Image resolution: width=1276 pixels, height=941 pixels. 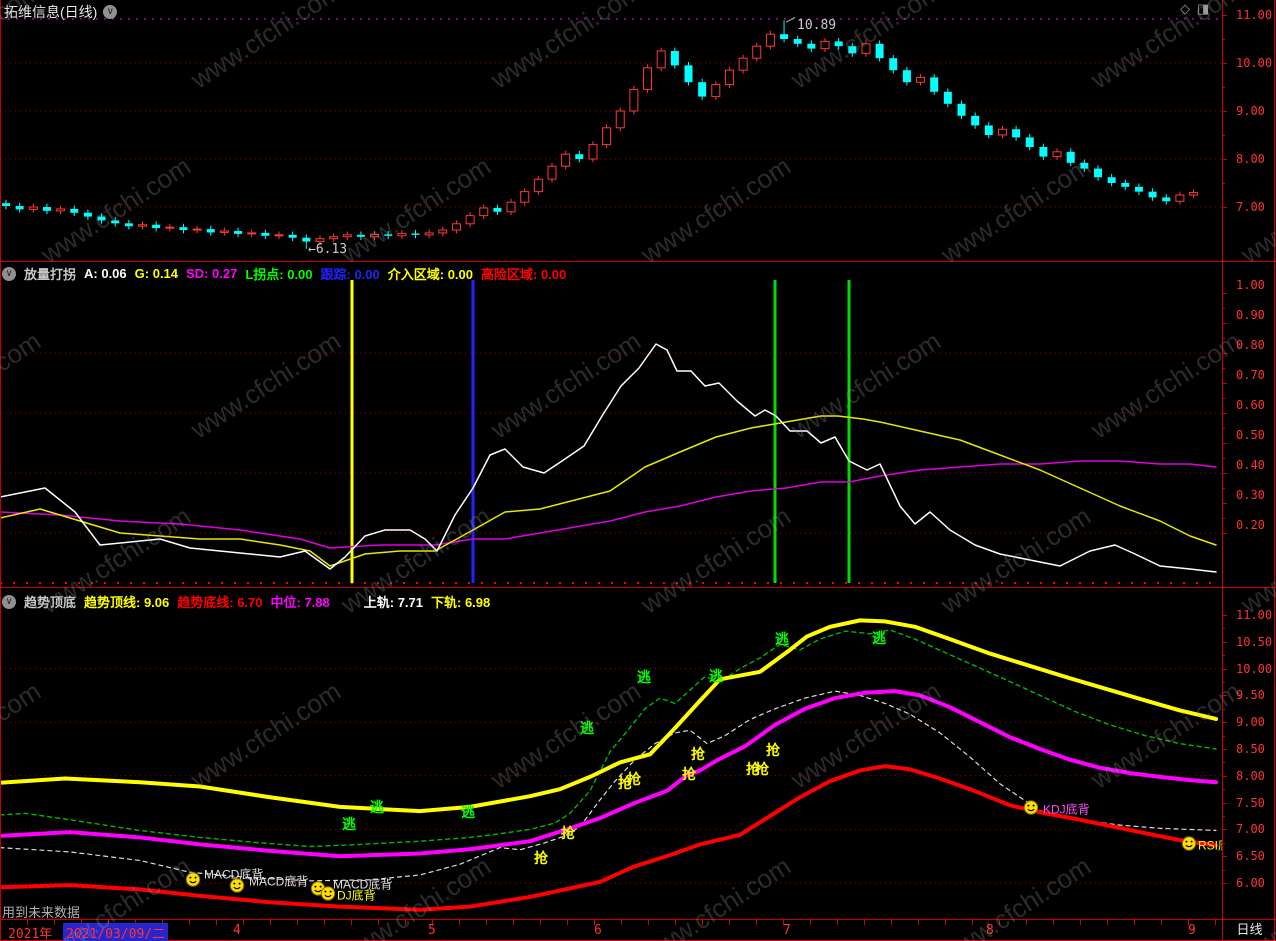 What do you see at coordinates (1250, 345) in the screenshot?
I see `indicator1-axis-tick-label: 0.80` at bounding box center [1250, 345].